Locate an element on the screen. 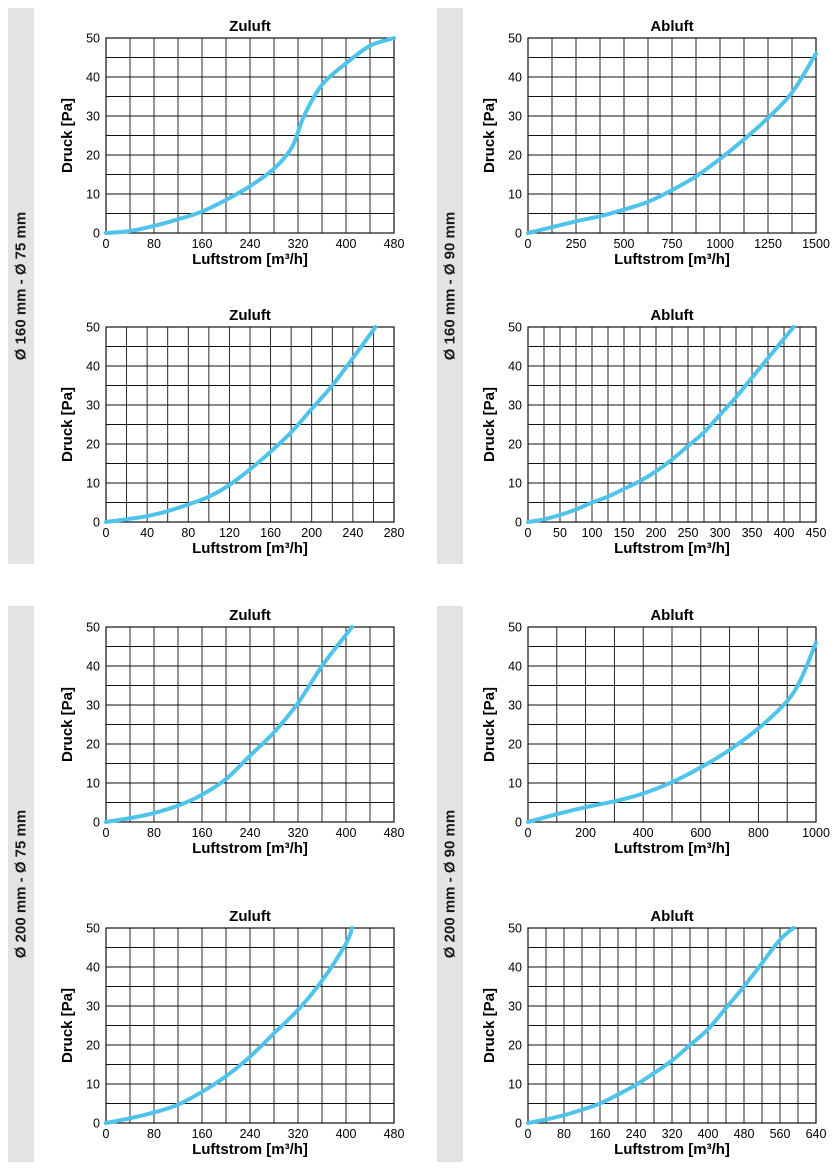 The height and width of the screenshot is (1174, 839). x-tick-label: 640 is located at coordinates (816, 1134).